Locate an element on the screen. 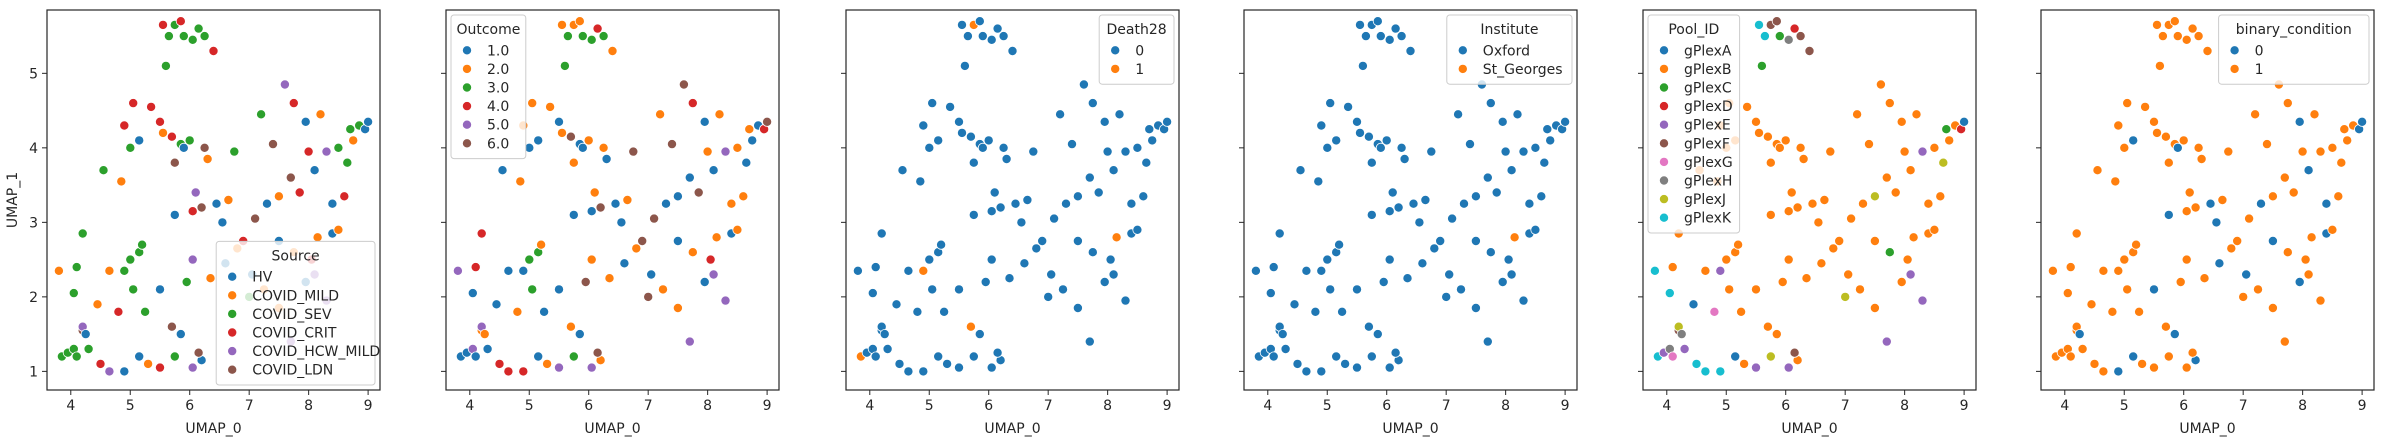 The height and width of the screenshot is (448, 2383). legend-entry: COVID_CRIT is located at coordinates (294, 334).